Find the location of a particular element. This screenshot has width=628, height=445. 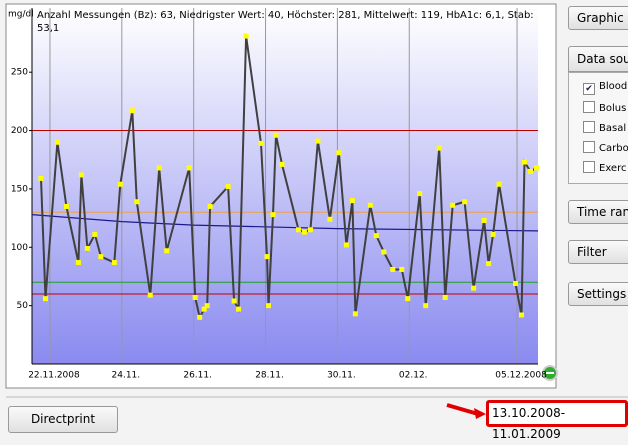

x-tick-label: 05.12.2008 is located at coordinates (521, 376).